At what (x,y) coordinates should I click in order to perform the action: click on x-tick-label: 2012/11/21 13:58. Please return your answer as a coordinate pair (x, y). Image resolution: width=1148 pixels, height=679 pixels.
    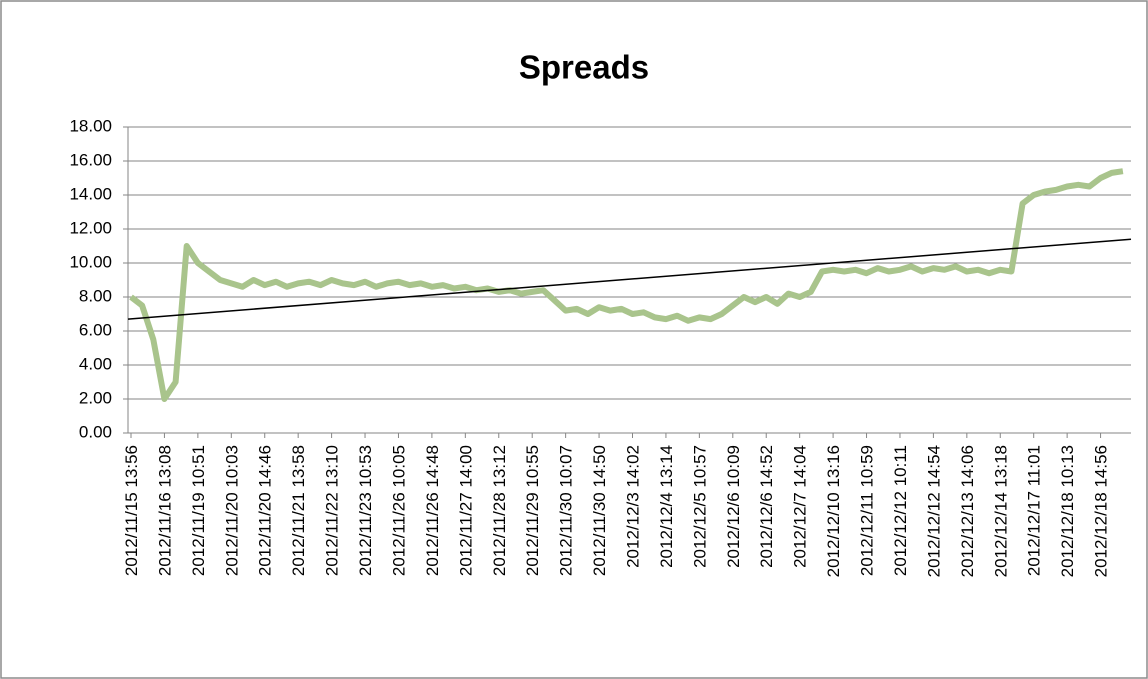
    Looking at the image, I should click on (298, 510).